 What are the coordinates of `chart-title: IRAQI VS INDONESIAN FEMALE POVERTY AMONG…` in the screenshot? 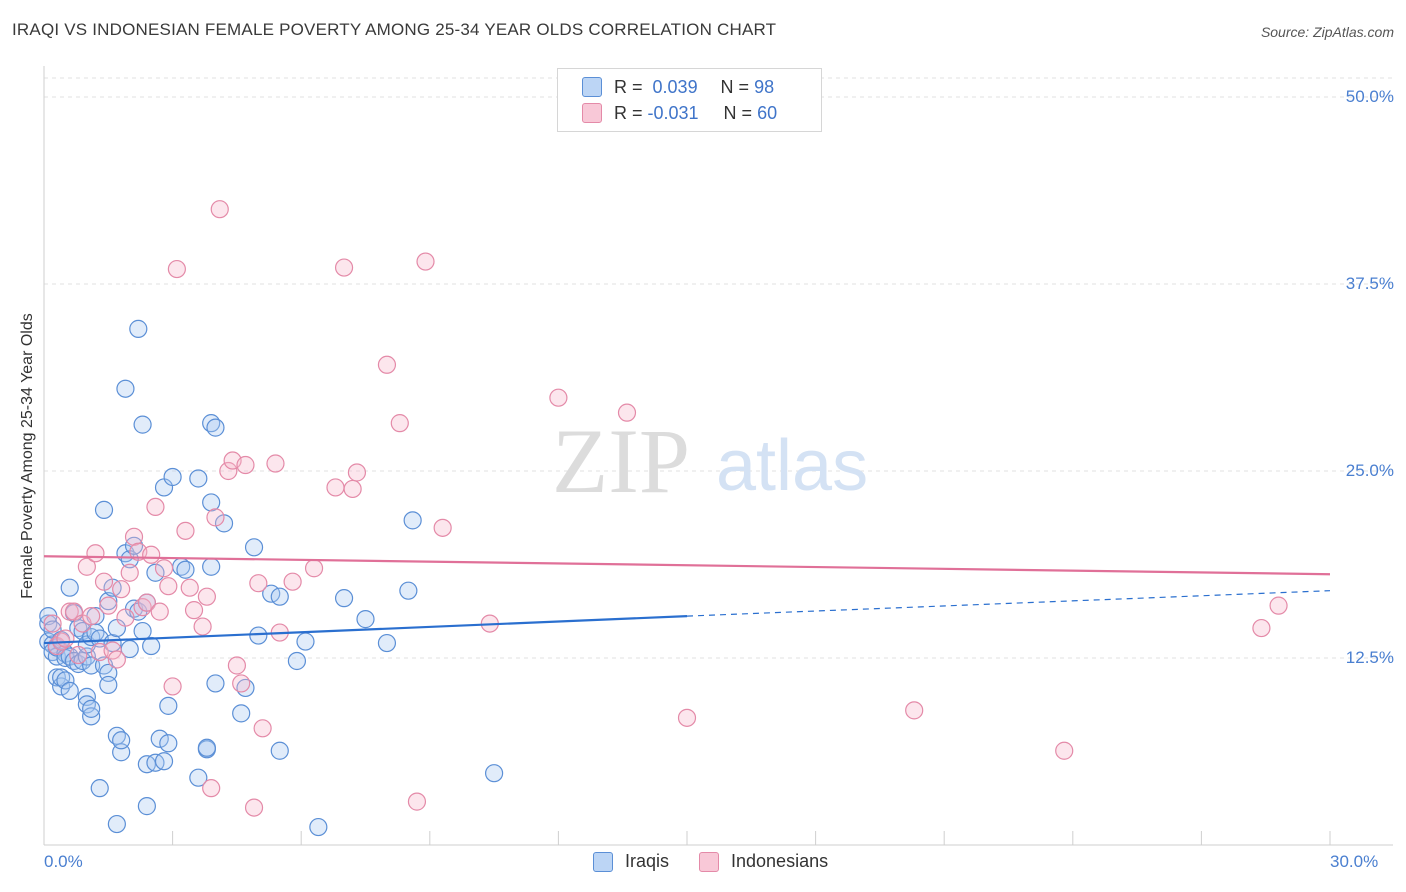 It's located at (394, 29).